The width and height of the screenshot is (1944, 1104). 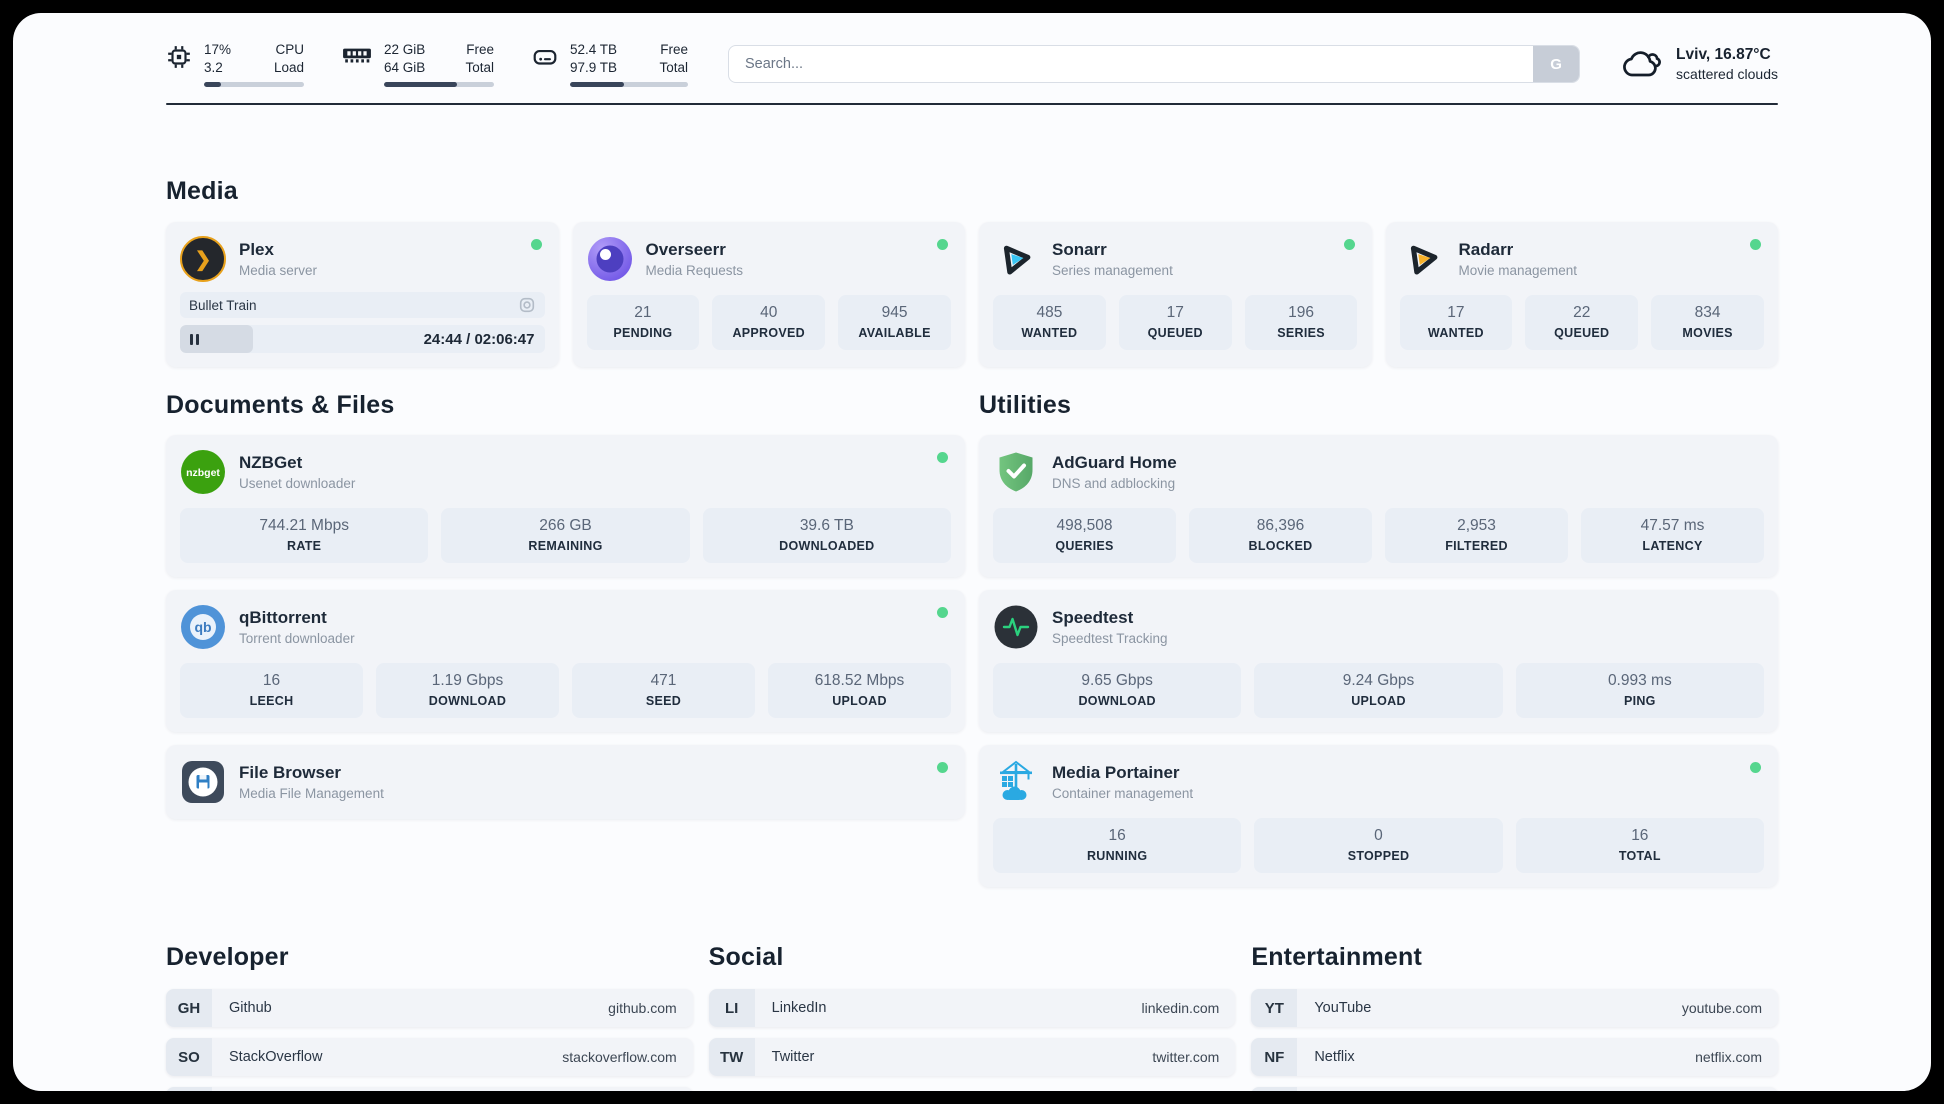 I want to click on settings-icon, so click(x=527, y=305).